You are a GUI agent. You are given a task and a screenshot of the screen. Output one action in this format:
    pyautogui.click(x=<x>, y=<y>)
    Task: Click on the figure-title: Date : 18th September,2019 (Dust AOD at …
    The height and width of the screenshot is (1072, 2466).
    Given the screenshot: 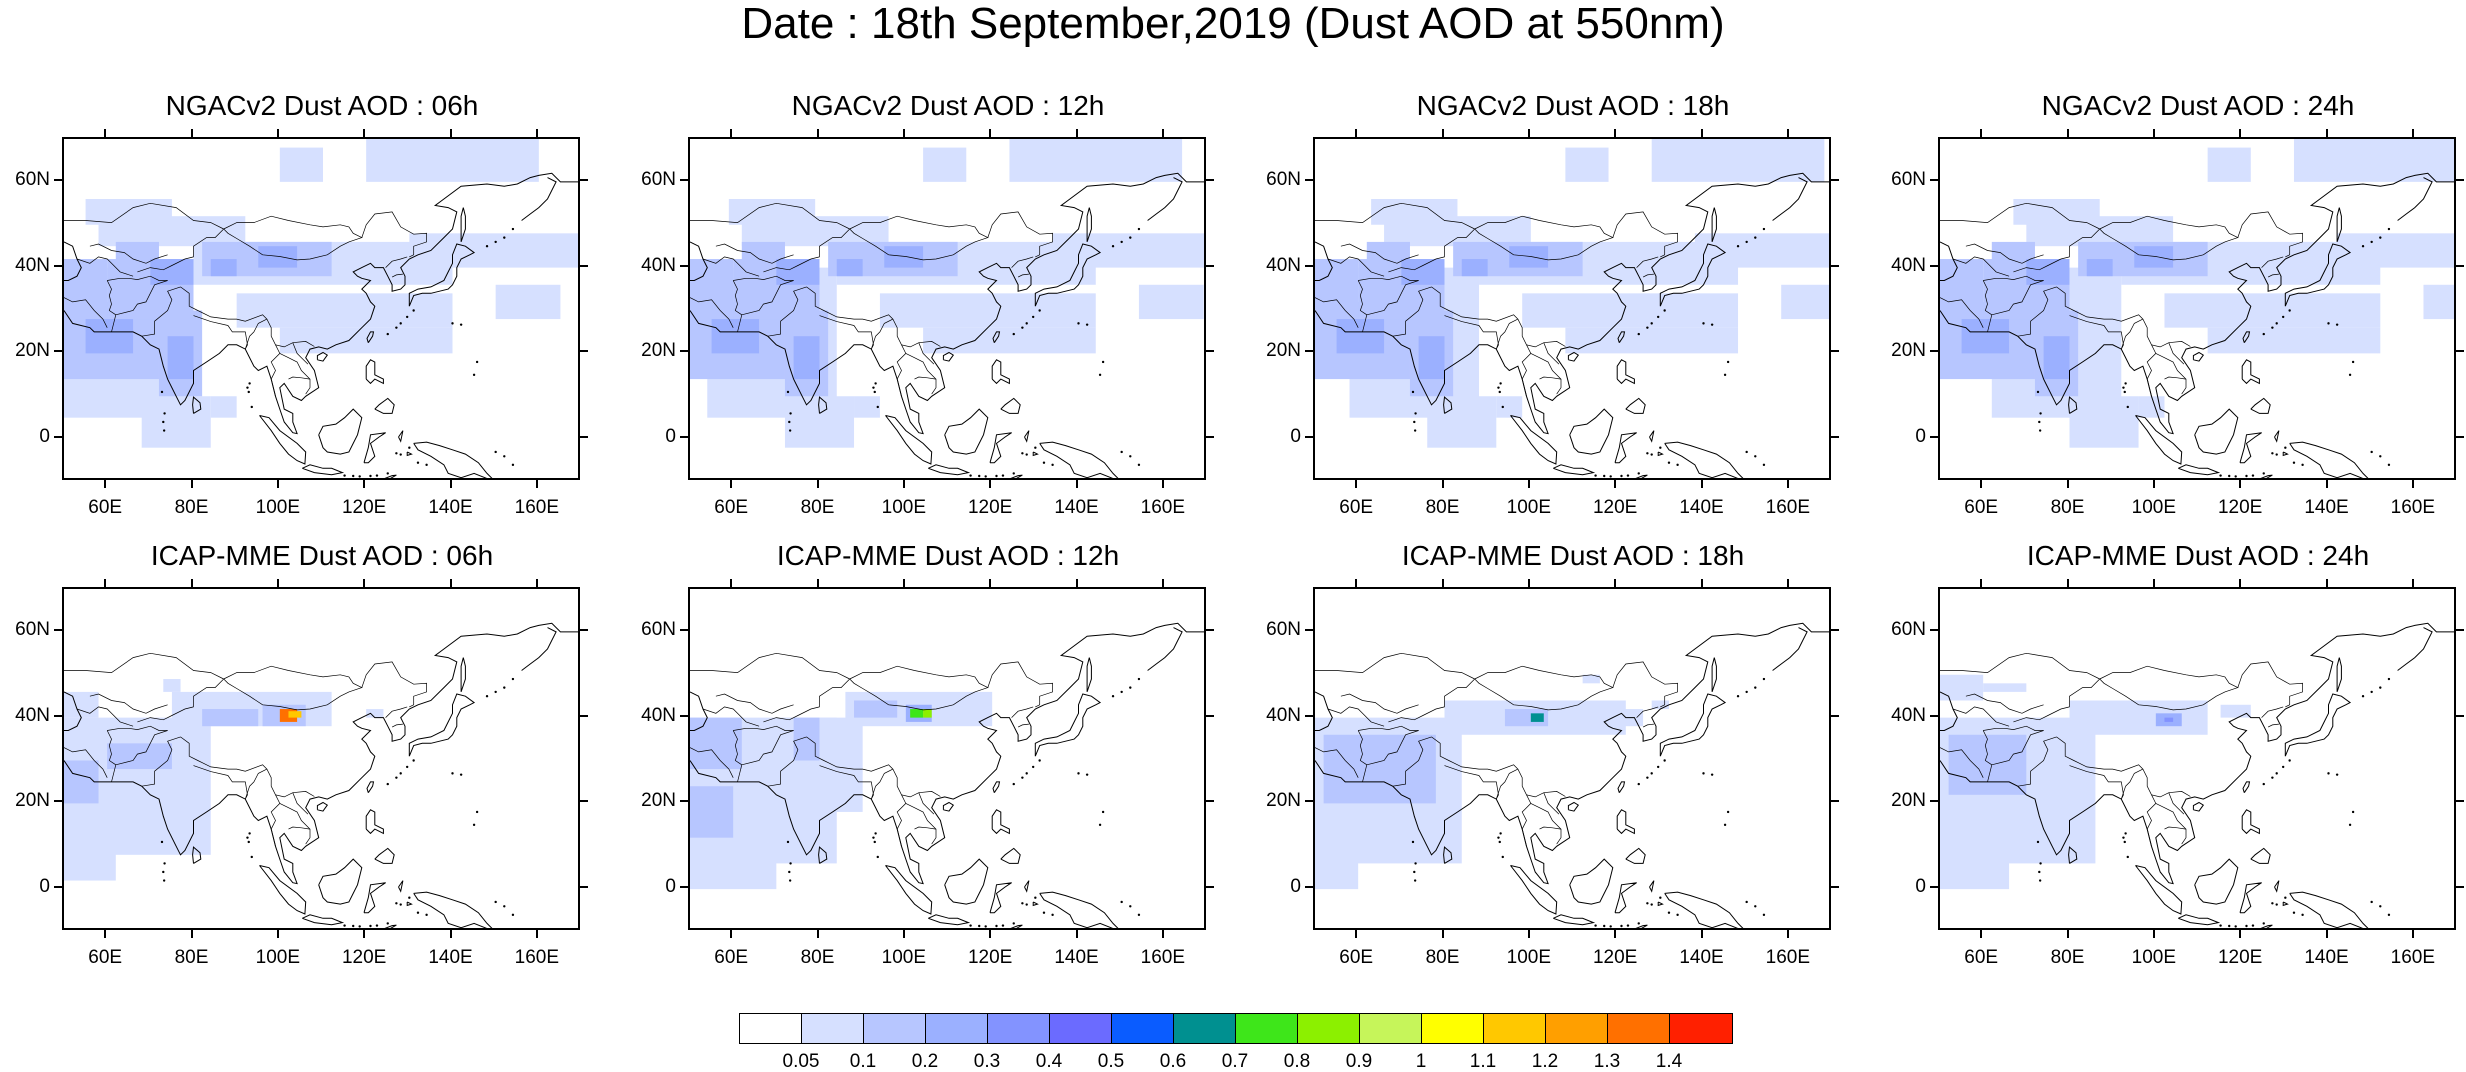 What is the action you would take?
    pyautogui.click(x=1233, y=24)
    